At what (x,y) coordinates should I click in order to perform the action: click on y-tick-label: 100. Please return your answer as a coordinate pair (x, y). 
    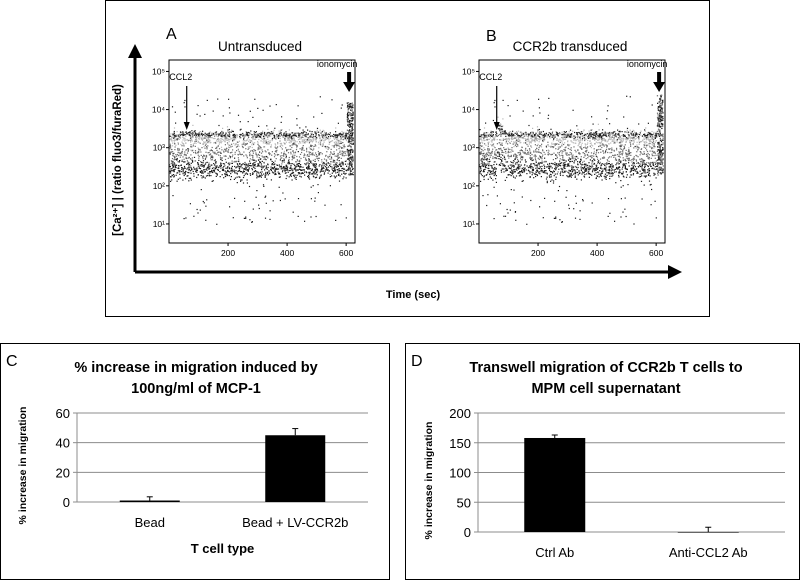
    Looking at the image, I should click on (460, 473).